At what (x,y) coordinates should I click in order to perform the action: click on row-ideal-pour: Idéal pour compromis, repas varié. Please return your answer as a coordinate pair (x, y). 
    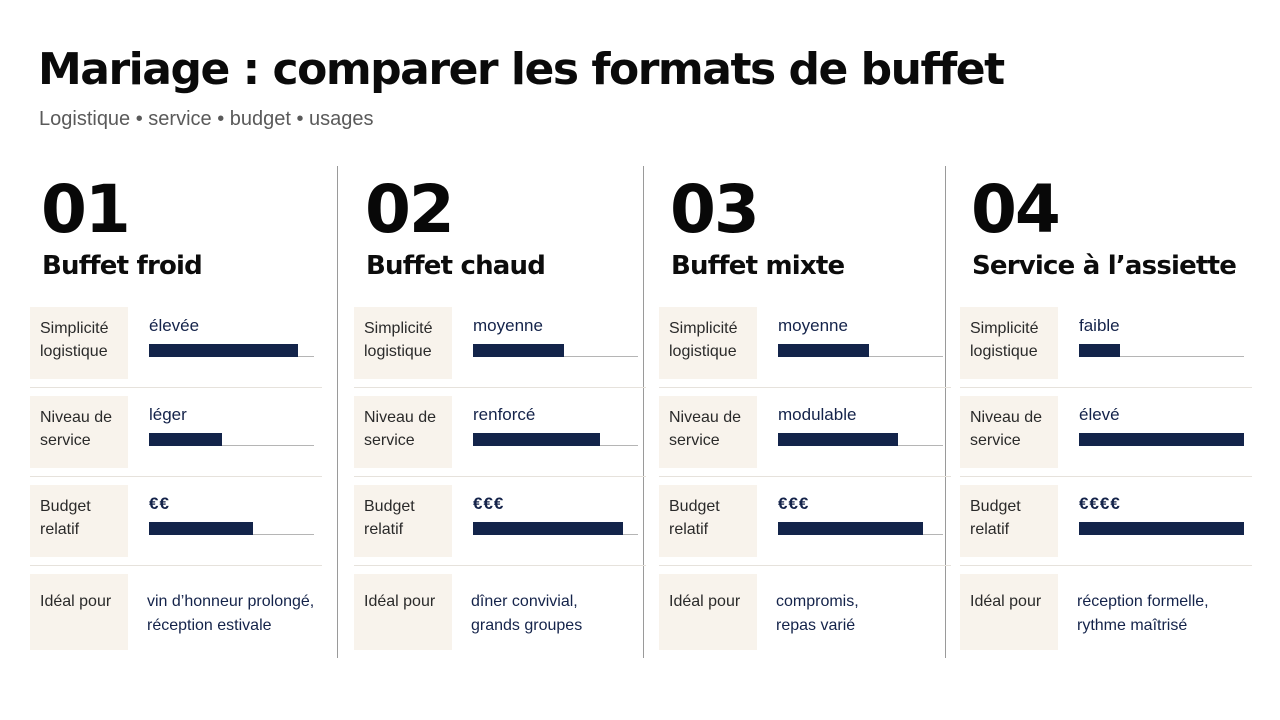
    Looking at the image, I should click on (805, 612).